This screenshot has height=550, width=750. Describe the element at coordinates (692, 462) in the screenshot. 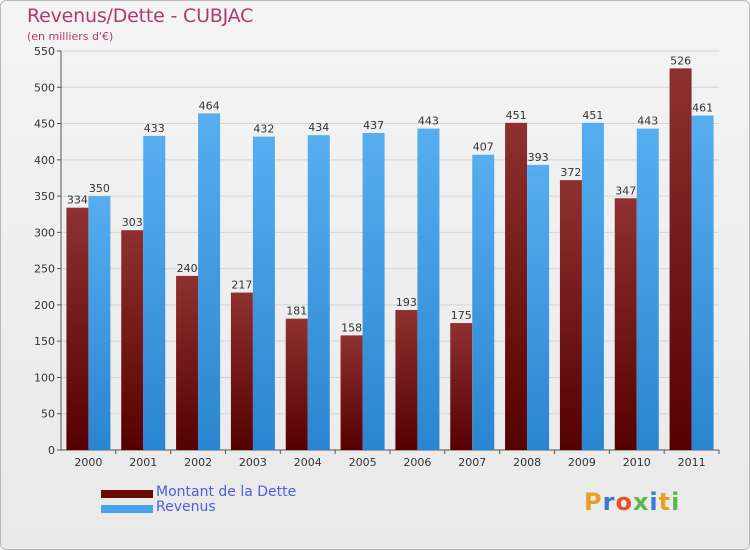

I see `x-tick-label: 2011` at that location.